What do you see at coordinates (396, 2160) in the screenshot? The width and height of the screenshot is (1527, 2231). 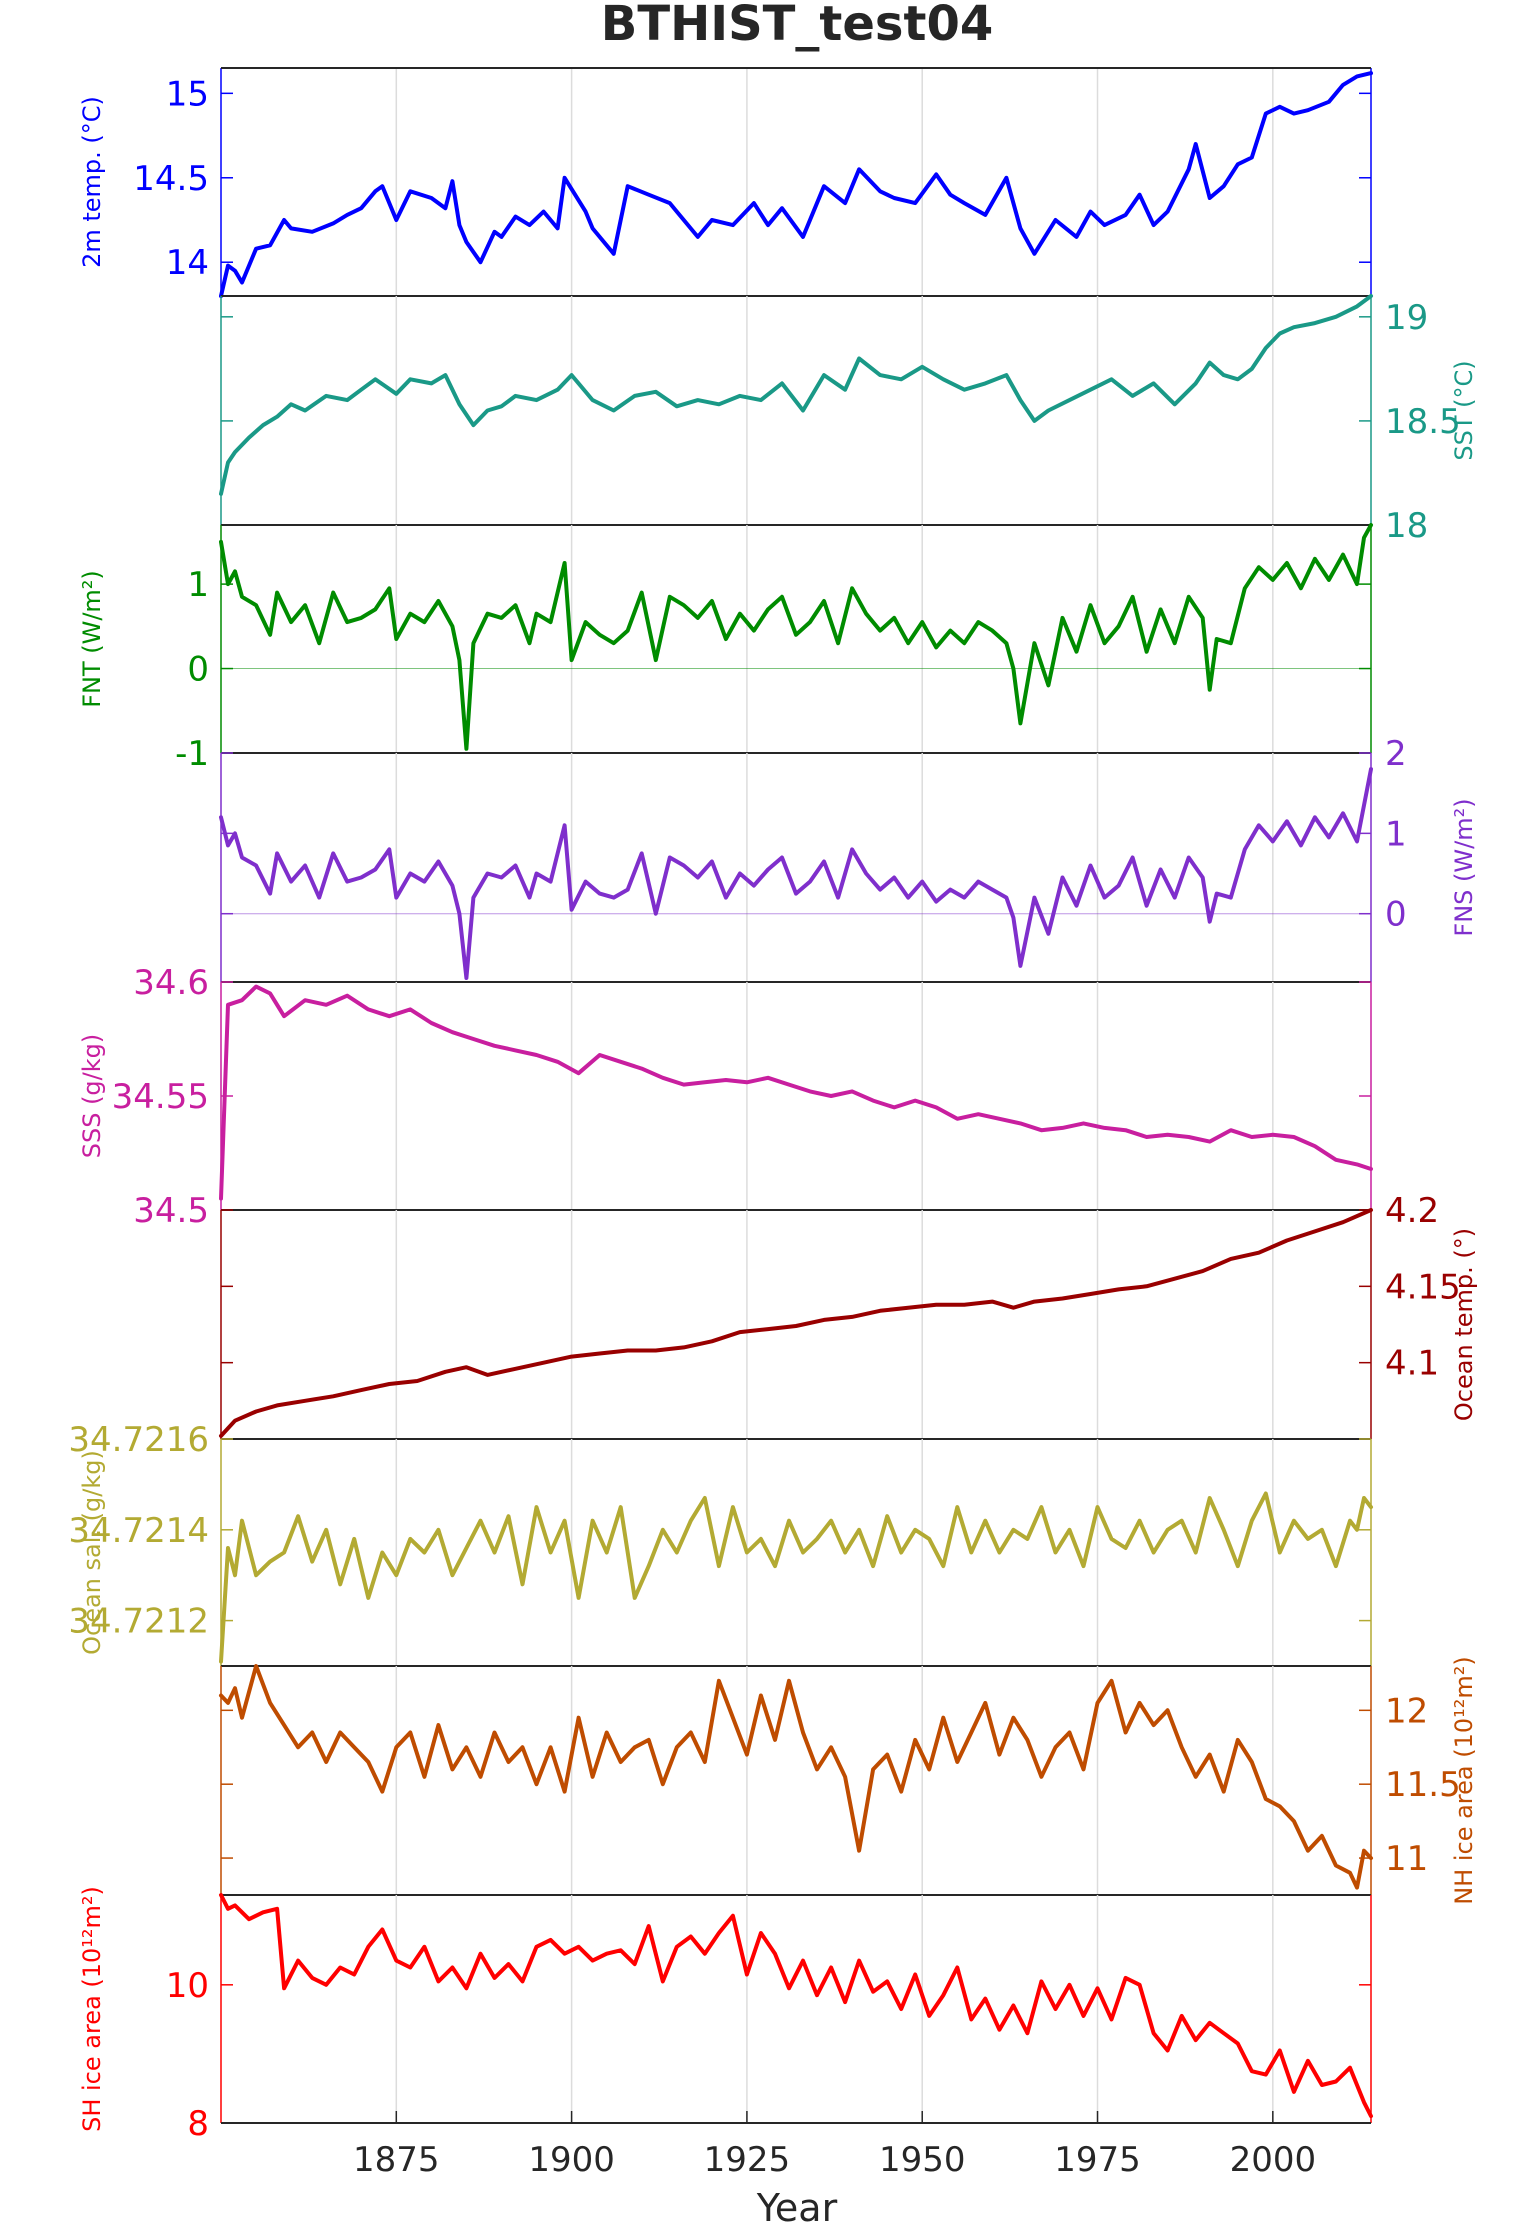 I see `x-tick-label: 1875` at bounding box center [396, 2160].